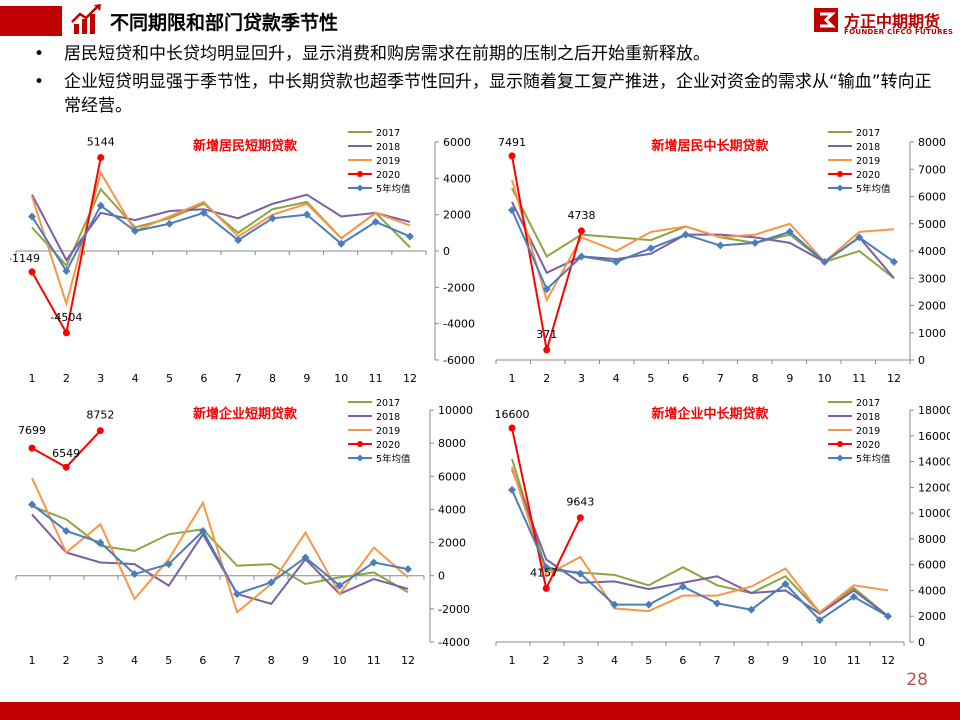 This screenshot has height=720, width=960. I want to click on data-label: -1149, so click(25, 258).